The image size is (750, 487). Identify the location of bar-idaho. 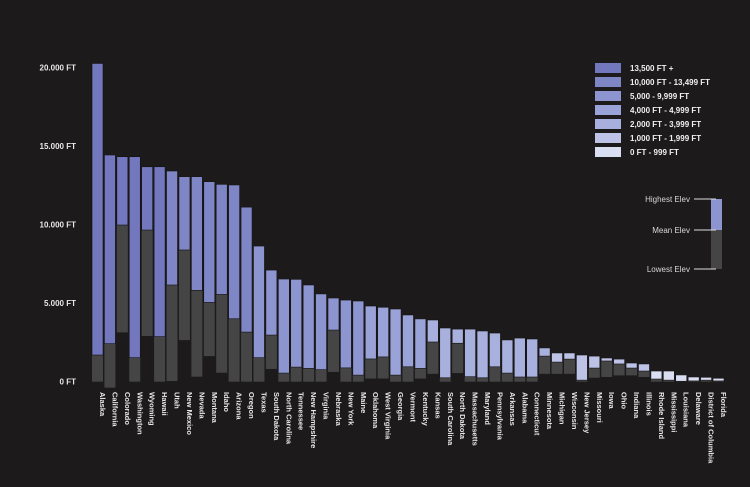
(221, 278).